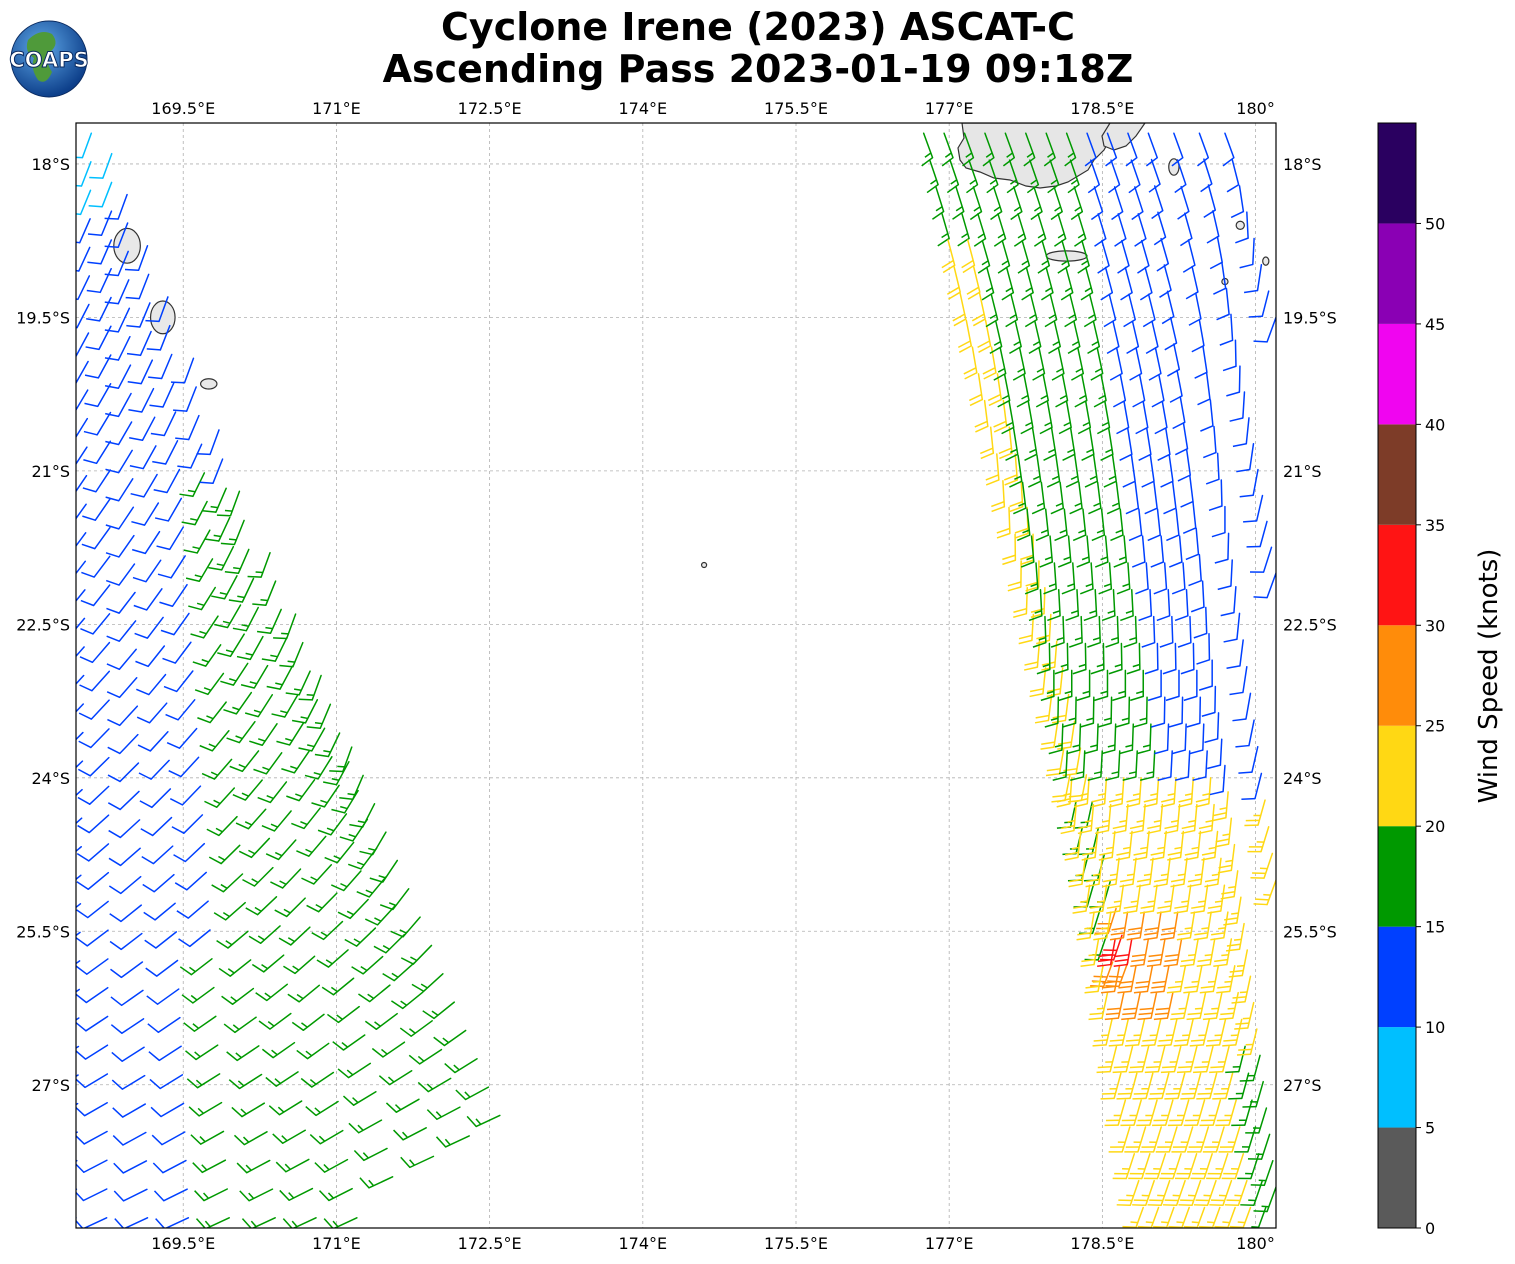 Image resolution: width=1515 pixels, height=1264 pixels. Describe the element at coordinates (183, 108) in the screenshot. I see `lon-tick-label-top: 169.5°E` at that location.